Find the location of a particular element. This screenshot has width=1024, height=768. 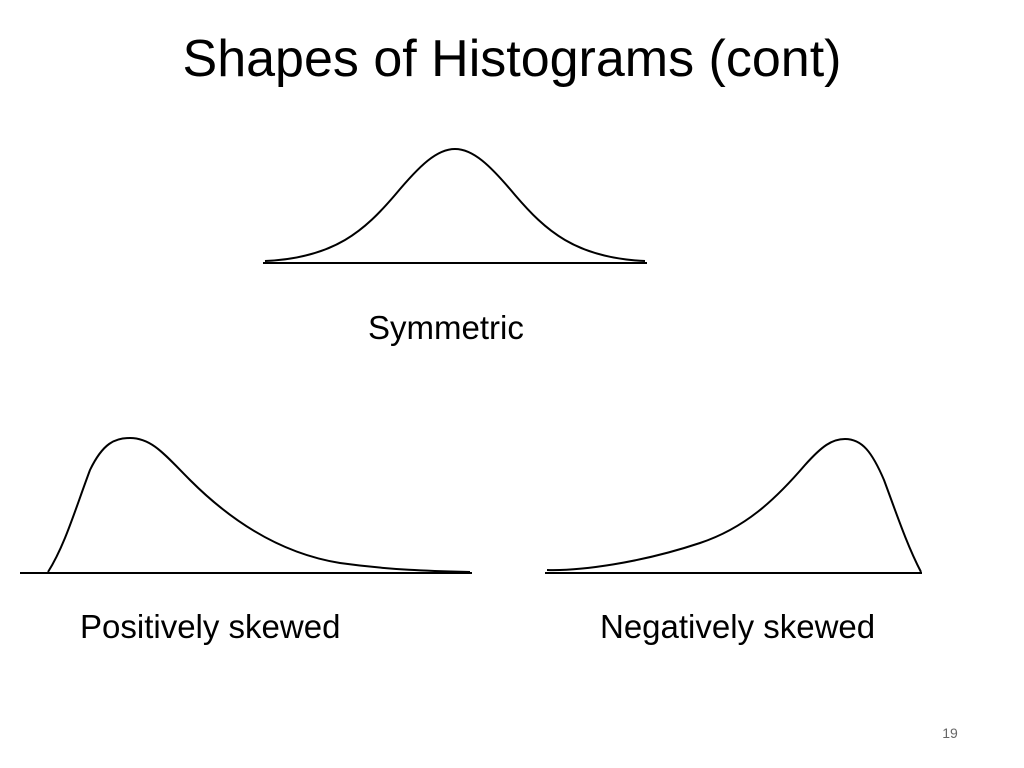

page-number: 19 is located at coordinates (950, 733).